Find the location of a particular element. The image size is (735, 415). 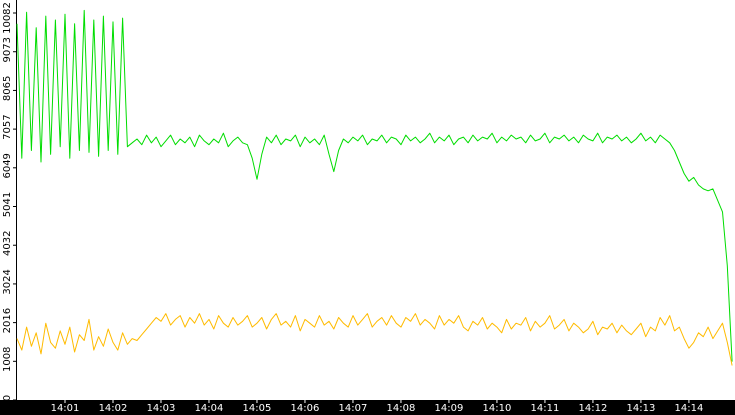

x-axis-bar is located at coordinates (367, 407).